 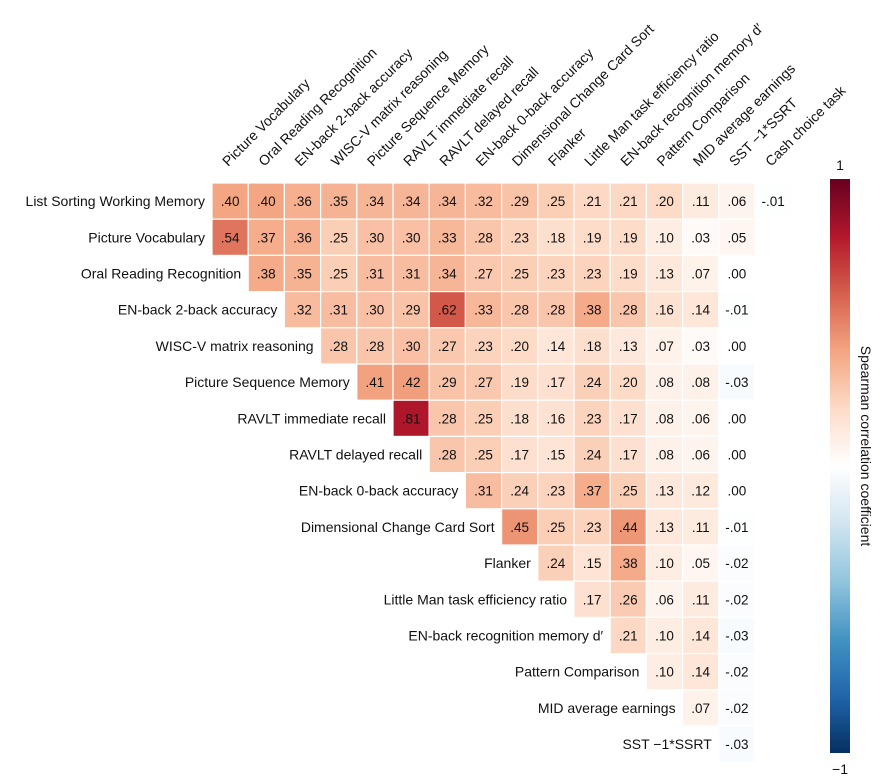 I want to click on cell-value-label: .14, so click(x=556, y=346).